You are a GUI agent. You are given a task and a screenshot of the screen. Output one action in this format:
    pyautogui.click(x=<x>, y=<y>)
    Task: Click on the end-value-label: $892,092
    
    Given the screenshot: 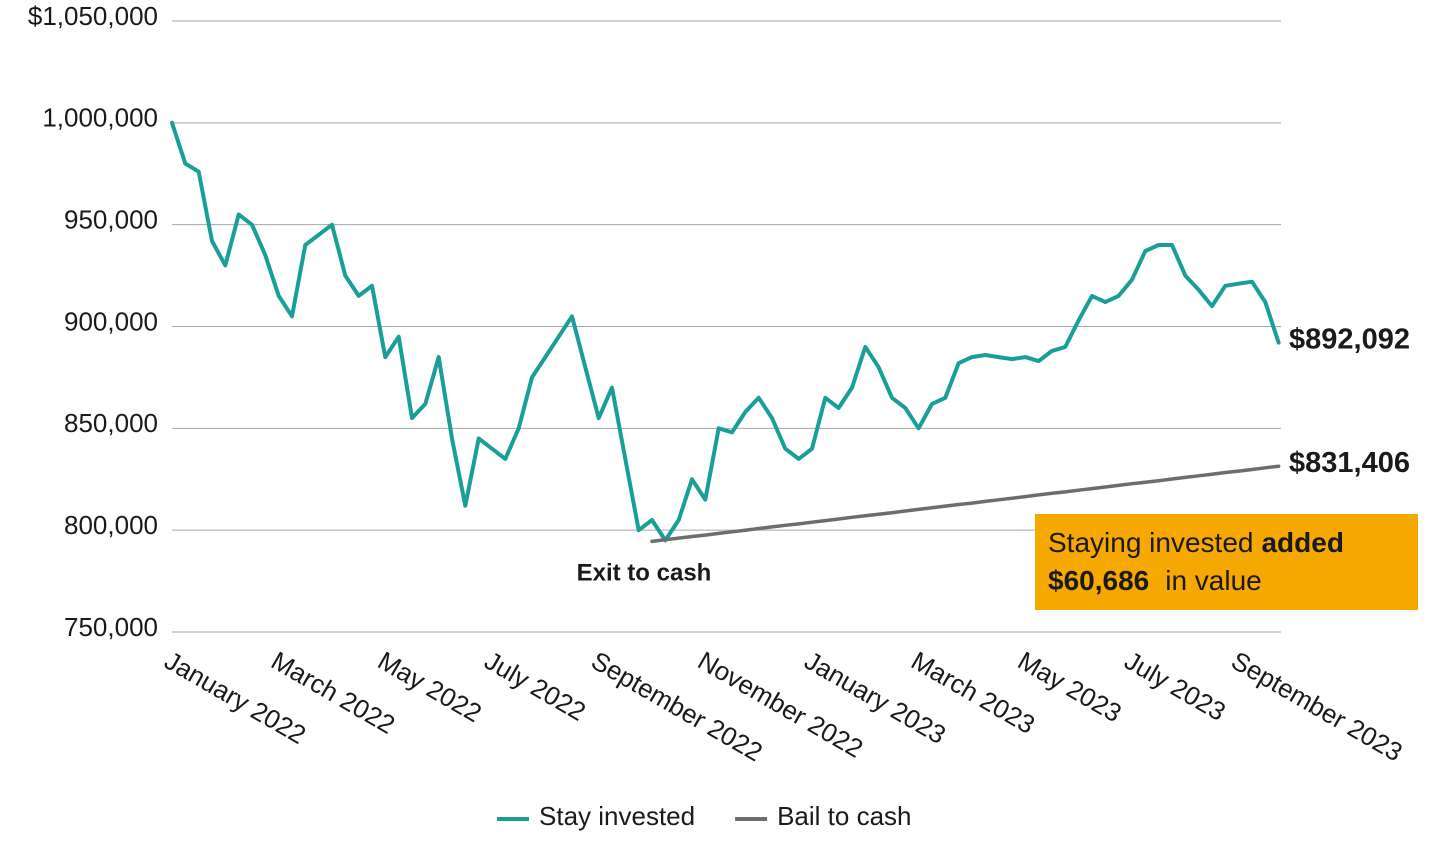 What is the action you would take?
    pyautogui.click(x=1349, y=339)
    